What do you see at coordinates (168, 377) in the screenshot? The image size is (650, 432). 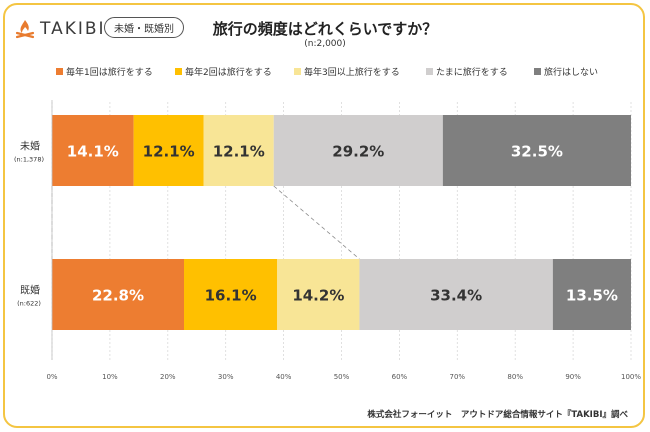 I see `x-tick-label: 20%` at bounding box center [168, 377].